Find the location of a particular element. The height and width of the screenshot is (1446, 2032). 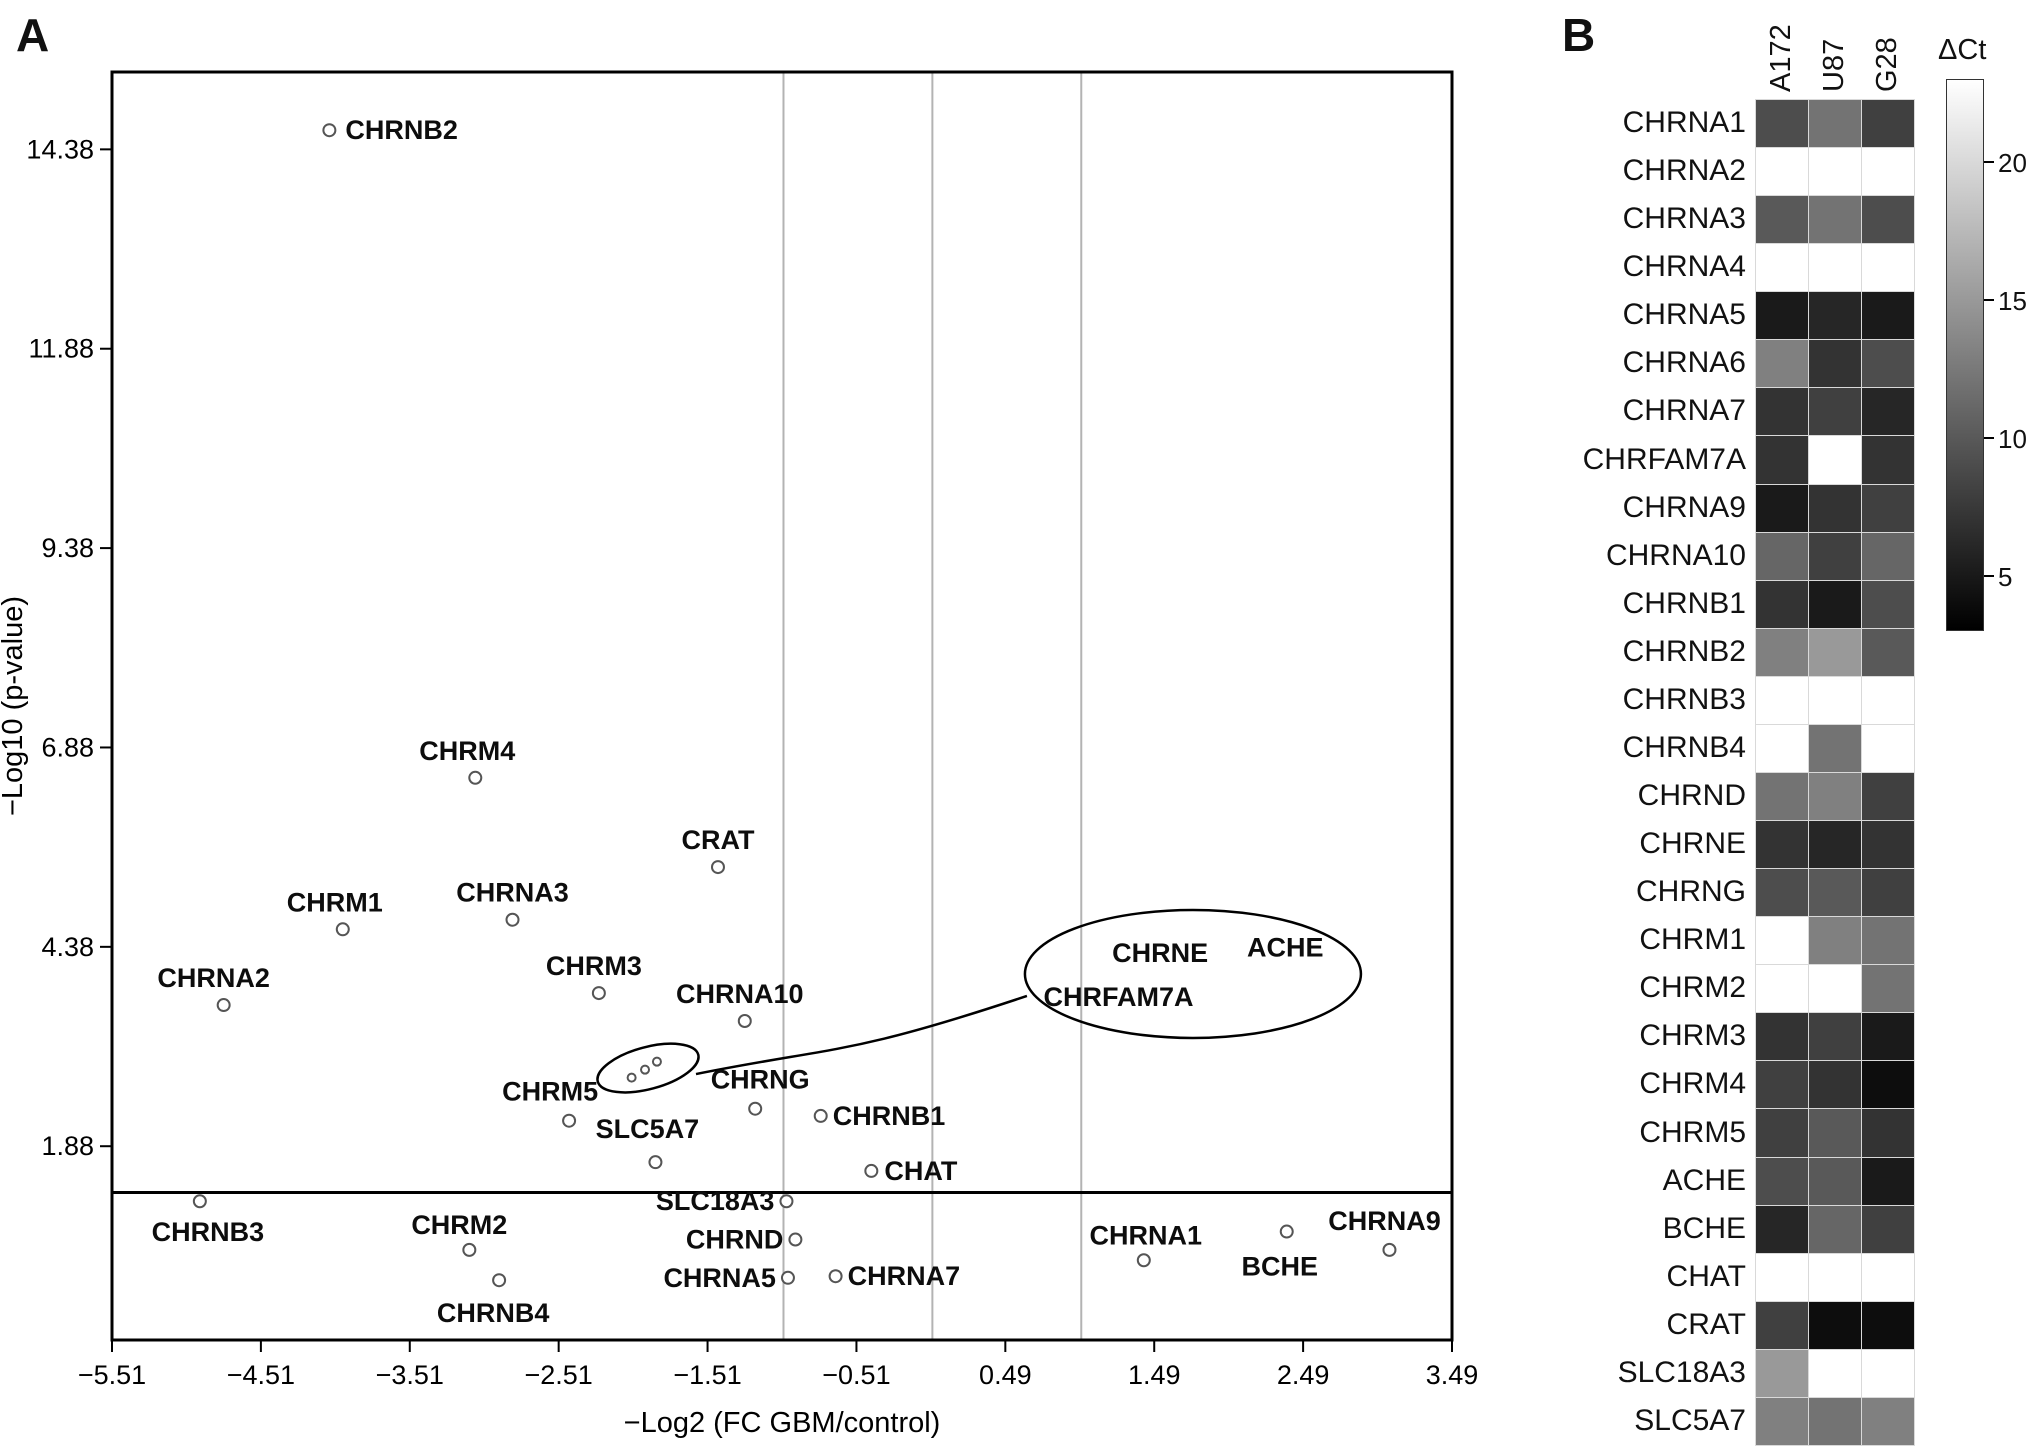

heatmap-row-label: CHRM1 is located at coordinates (1692, 940).